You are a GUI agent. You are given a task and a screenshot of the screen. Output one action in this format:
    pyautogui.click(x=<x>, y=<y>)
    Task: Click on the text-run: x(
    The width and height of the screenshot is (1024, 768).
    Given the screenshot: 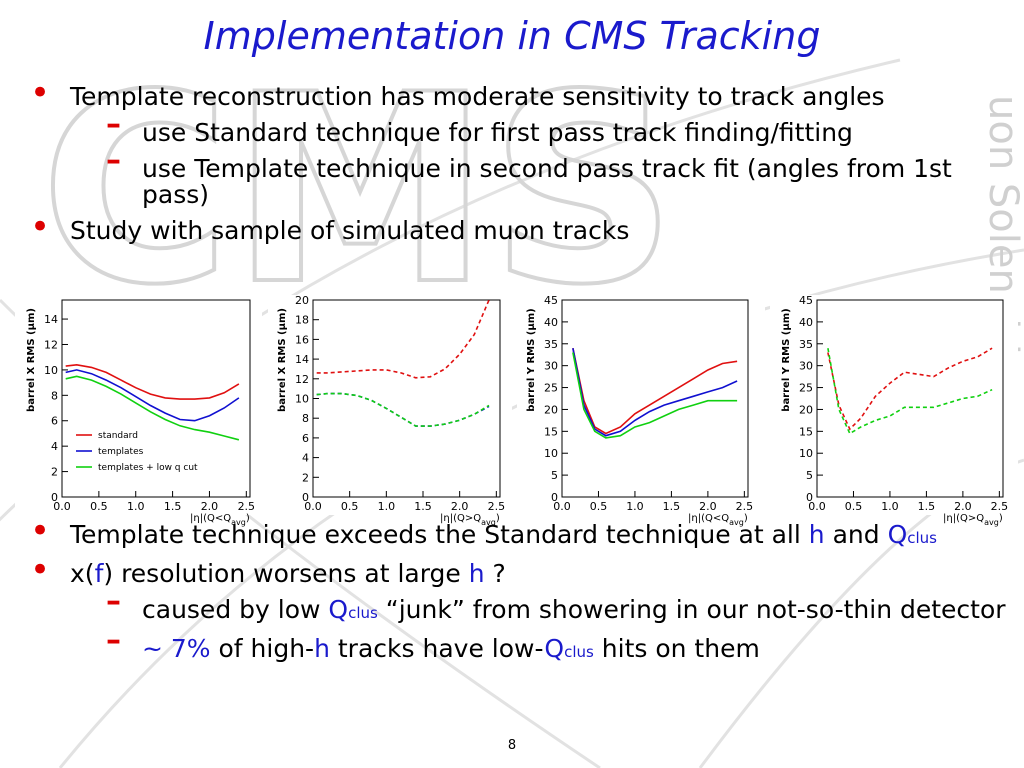 What is the action you would take?
    pyautogui.click(x=82, y=573)
    